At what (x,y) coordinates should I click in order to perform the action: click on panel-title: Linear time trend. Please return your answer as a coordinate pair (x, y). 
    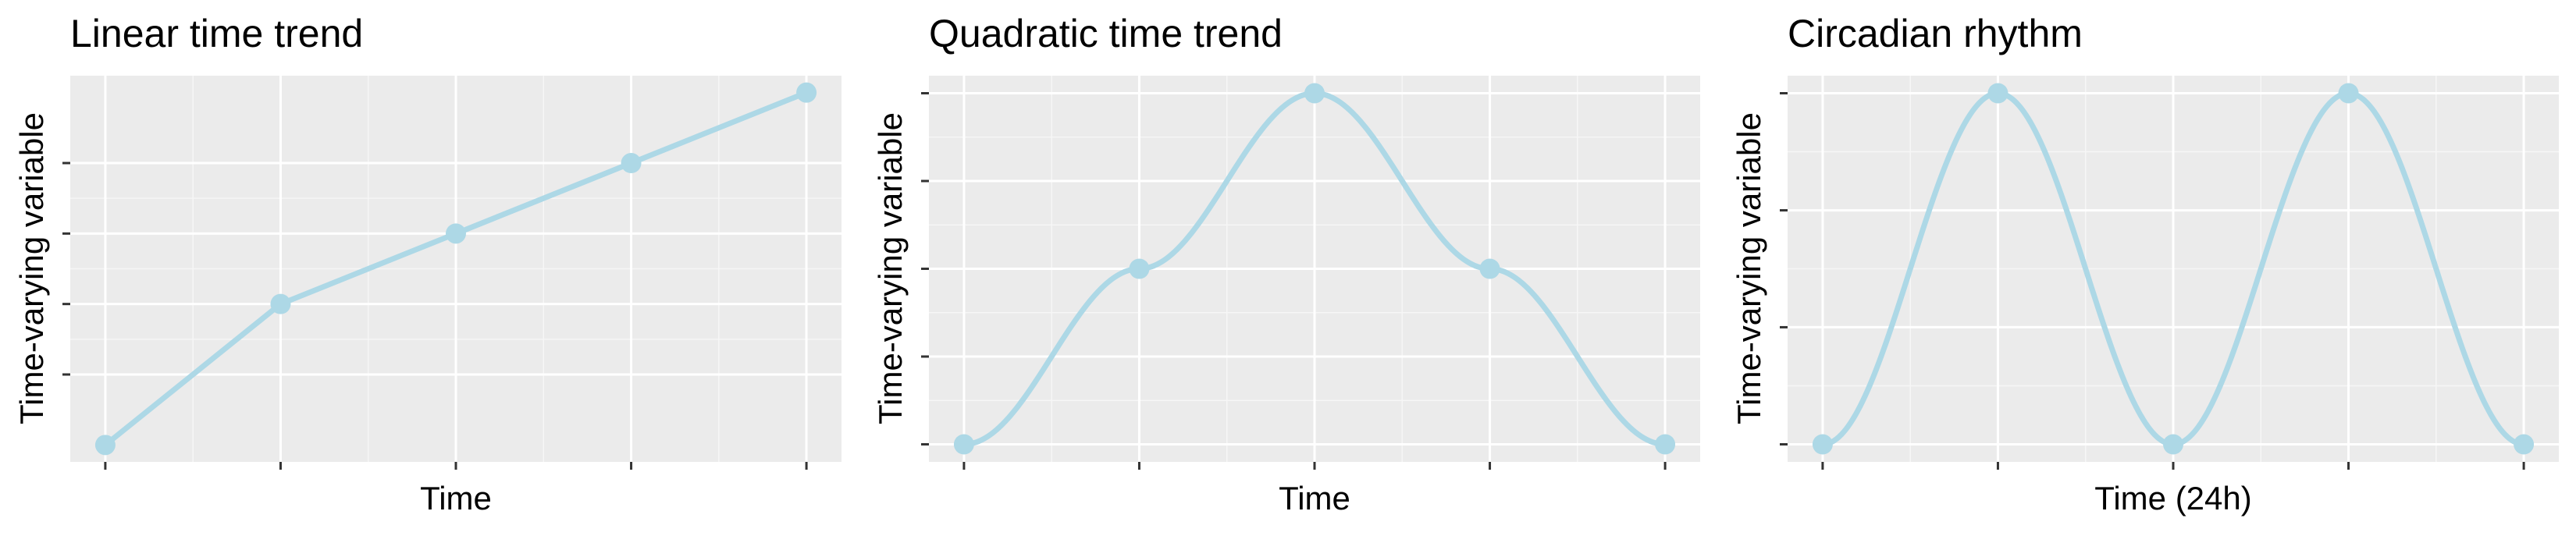
    Looking at the image, I should click on (216, 33).